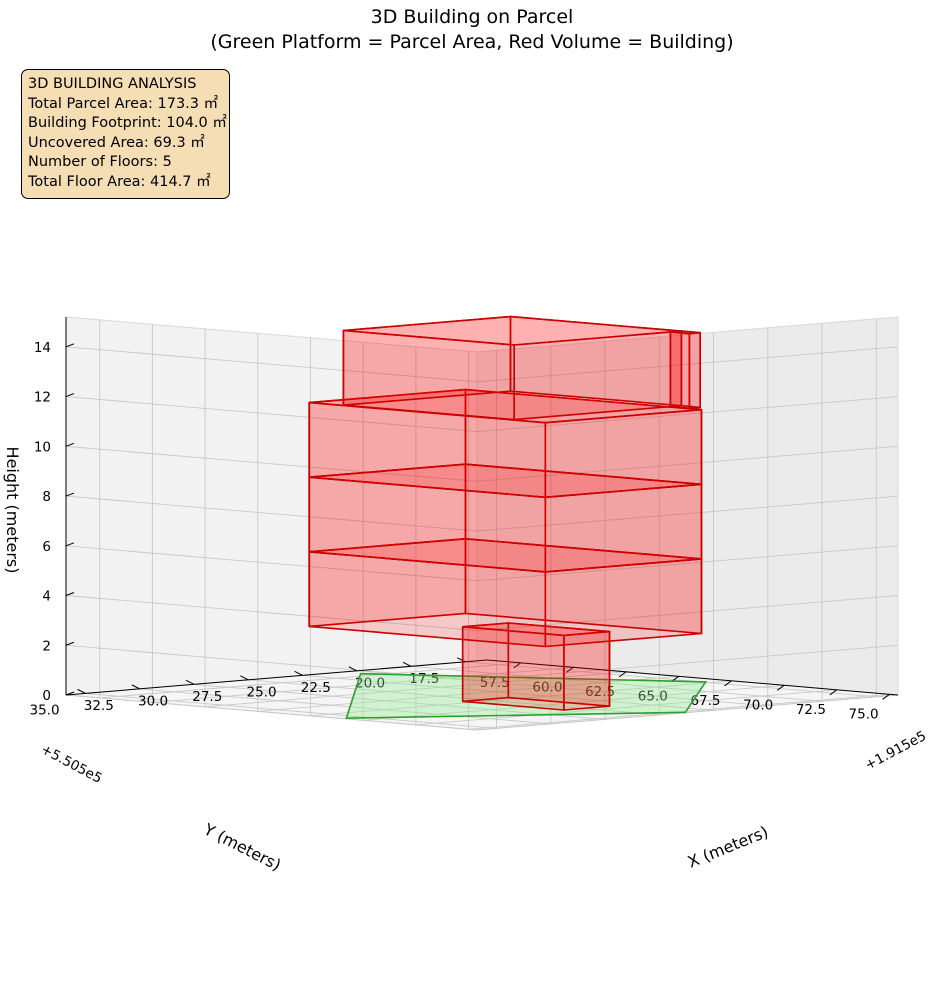 The image size is (944, 992). Describe the element at coordinates (472, 17) in the screenshot. I see `chart-title: 3D Building on Parcel` at that location.